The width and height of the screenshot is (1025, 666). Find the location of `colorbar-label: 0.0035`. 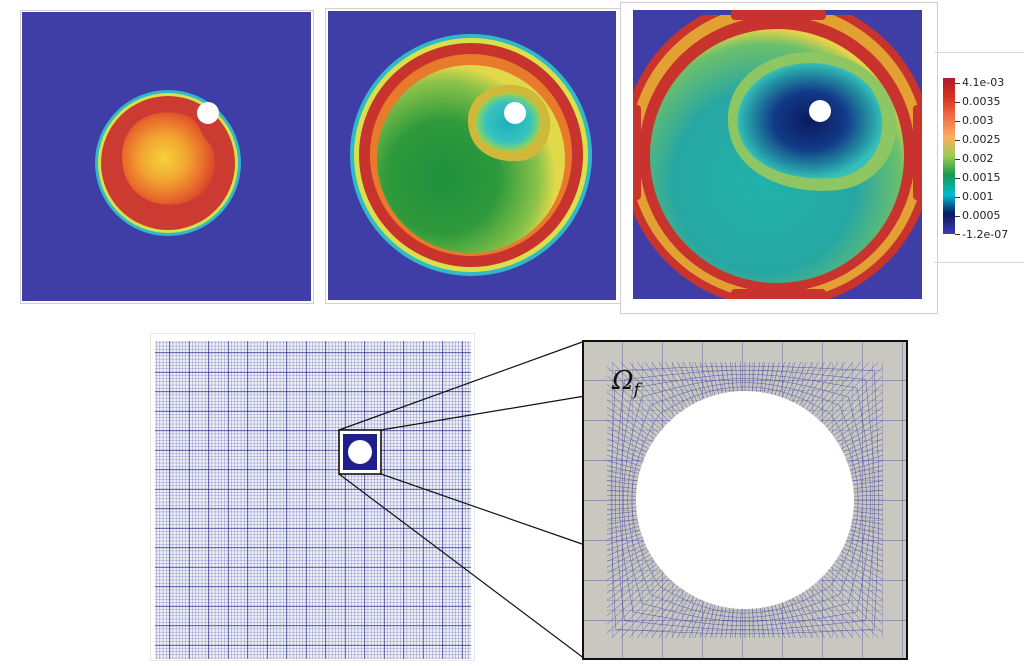

colorbar-label: 0.0035 is located at coordinates (981, 101).